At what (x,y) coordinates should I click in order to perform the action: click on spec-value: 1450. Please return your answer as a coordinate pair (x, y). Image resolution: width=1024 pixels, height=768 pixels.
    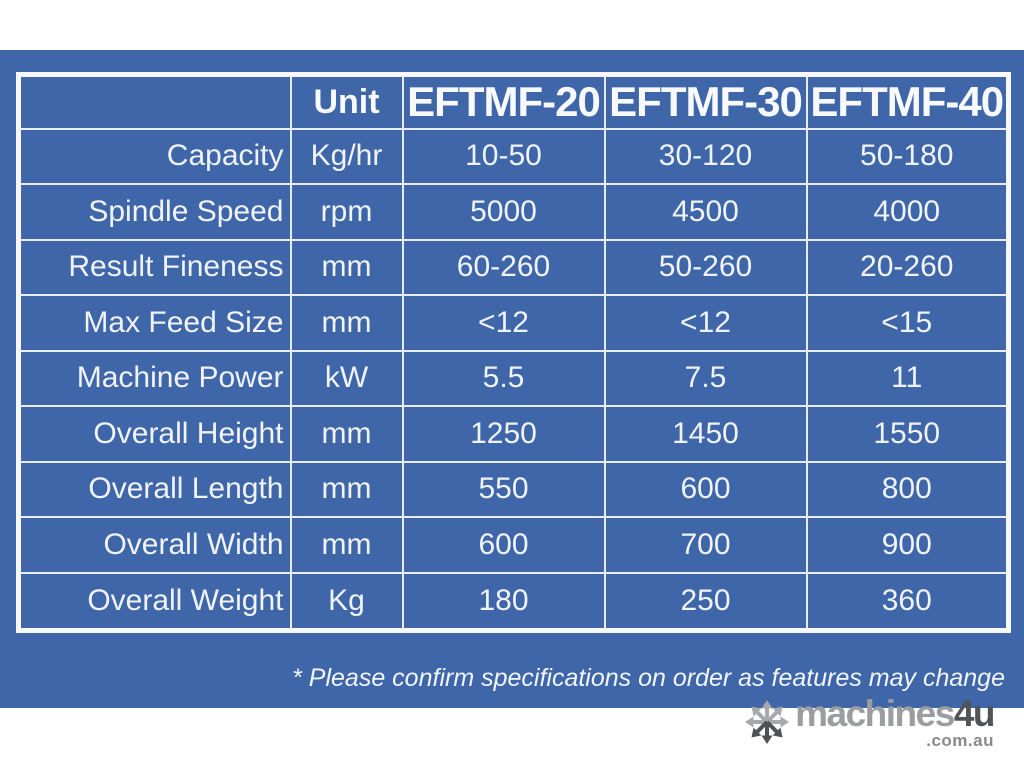
    Looking at the image, I should click on (705, 434).